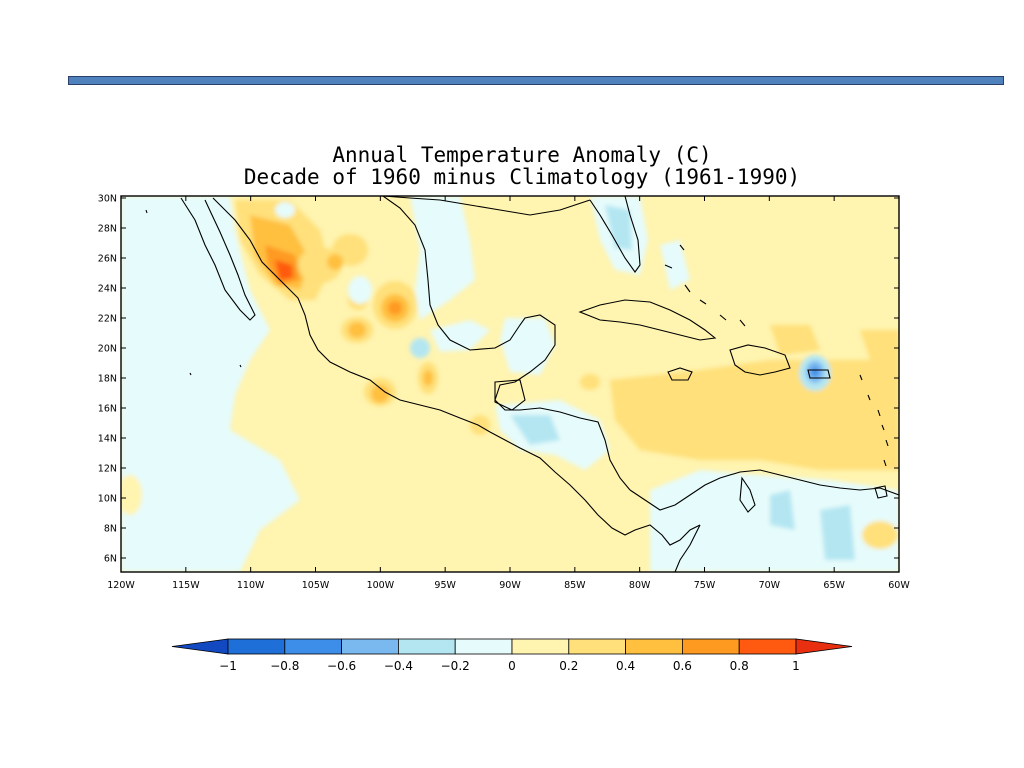 This screenshot has width=1024, height=768. I want to click on colorbar-tick-label: 0.4, so click(625, 666).